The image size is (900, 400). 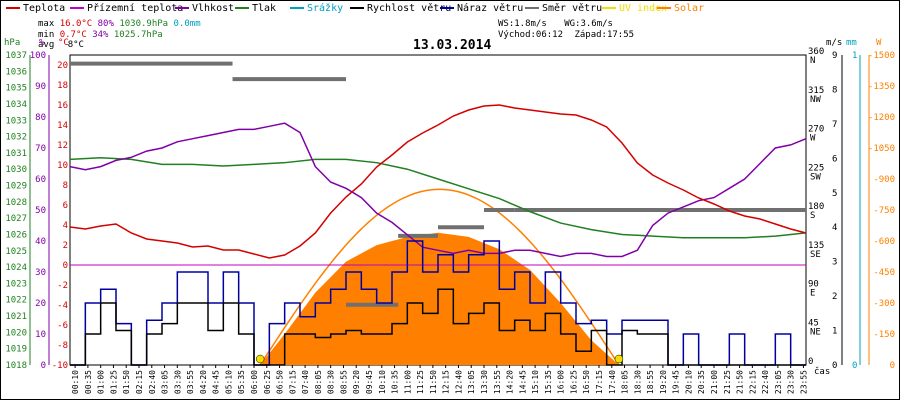 What do you see at coordinates (834, 125) in the screenshot?
I see `wind-tick-label: 7` at bounding box center [834, 125].